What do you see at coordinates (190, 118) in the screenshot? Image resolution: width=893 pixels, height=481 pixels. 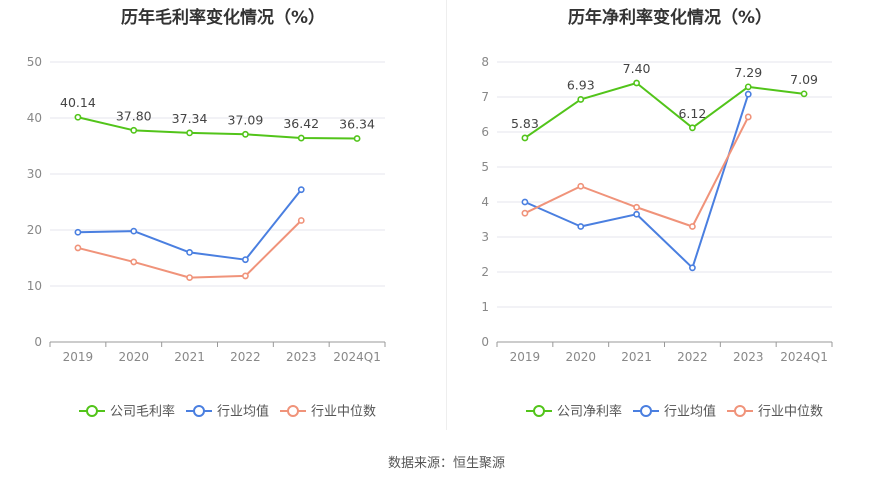 I see `data-label: 37.34` at bounding box center [190, 118].